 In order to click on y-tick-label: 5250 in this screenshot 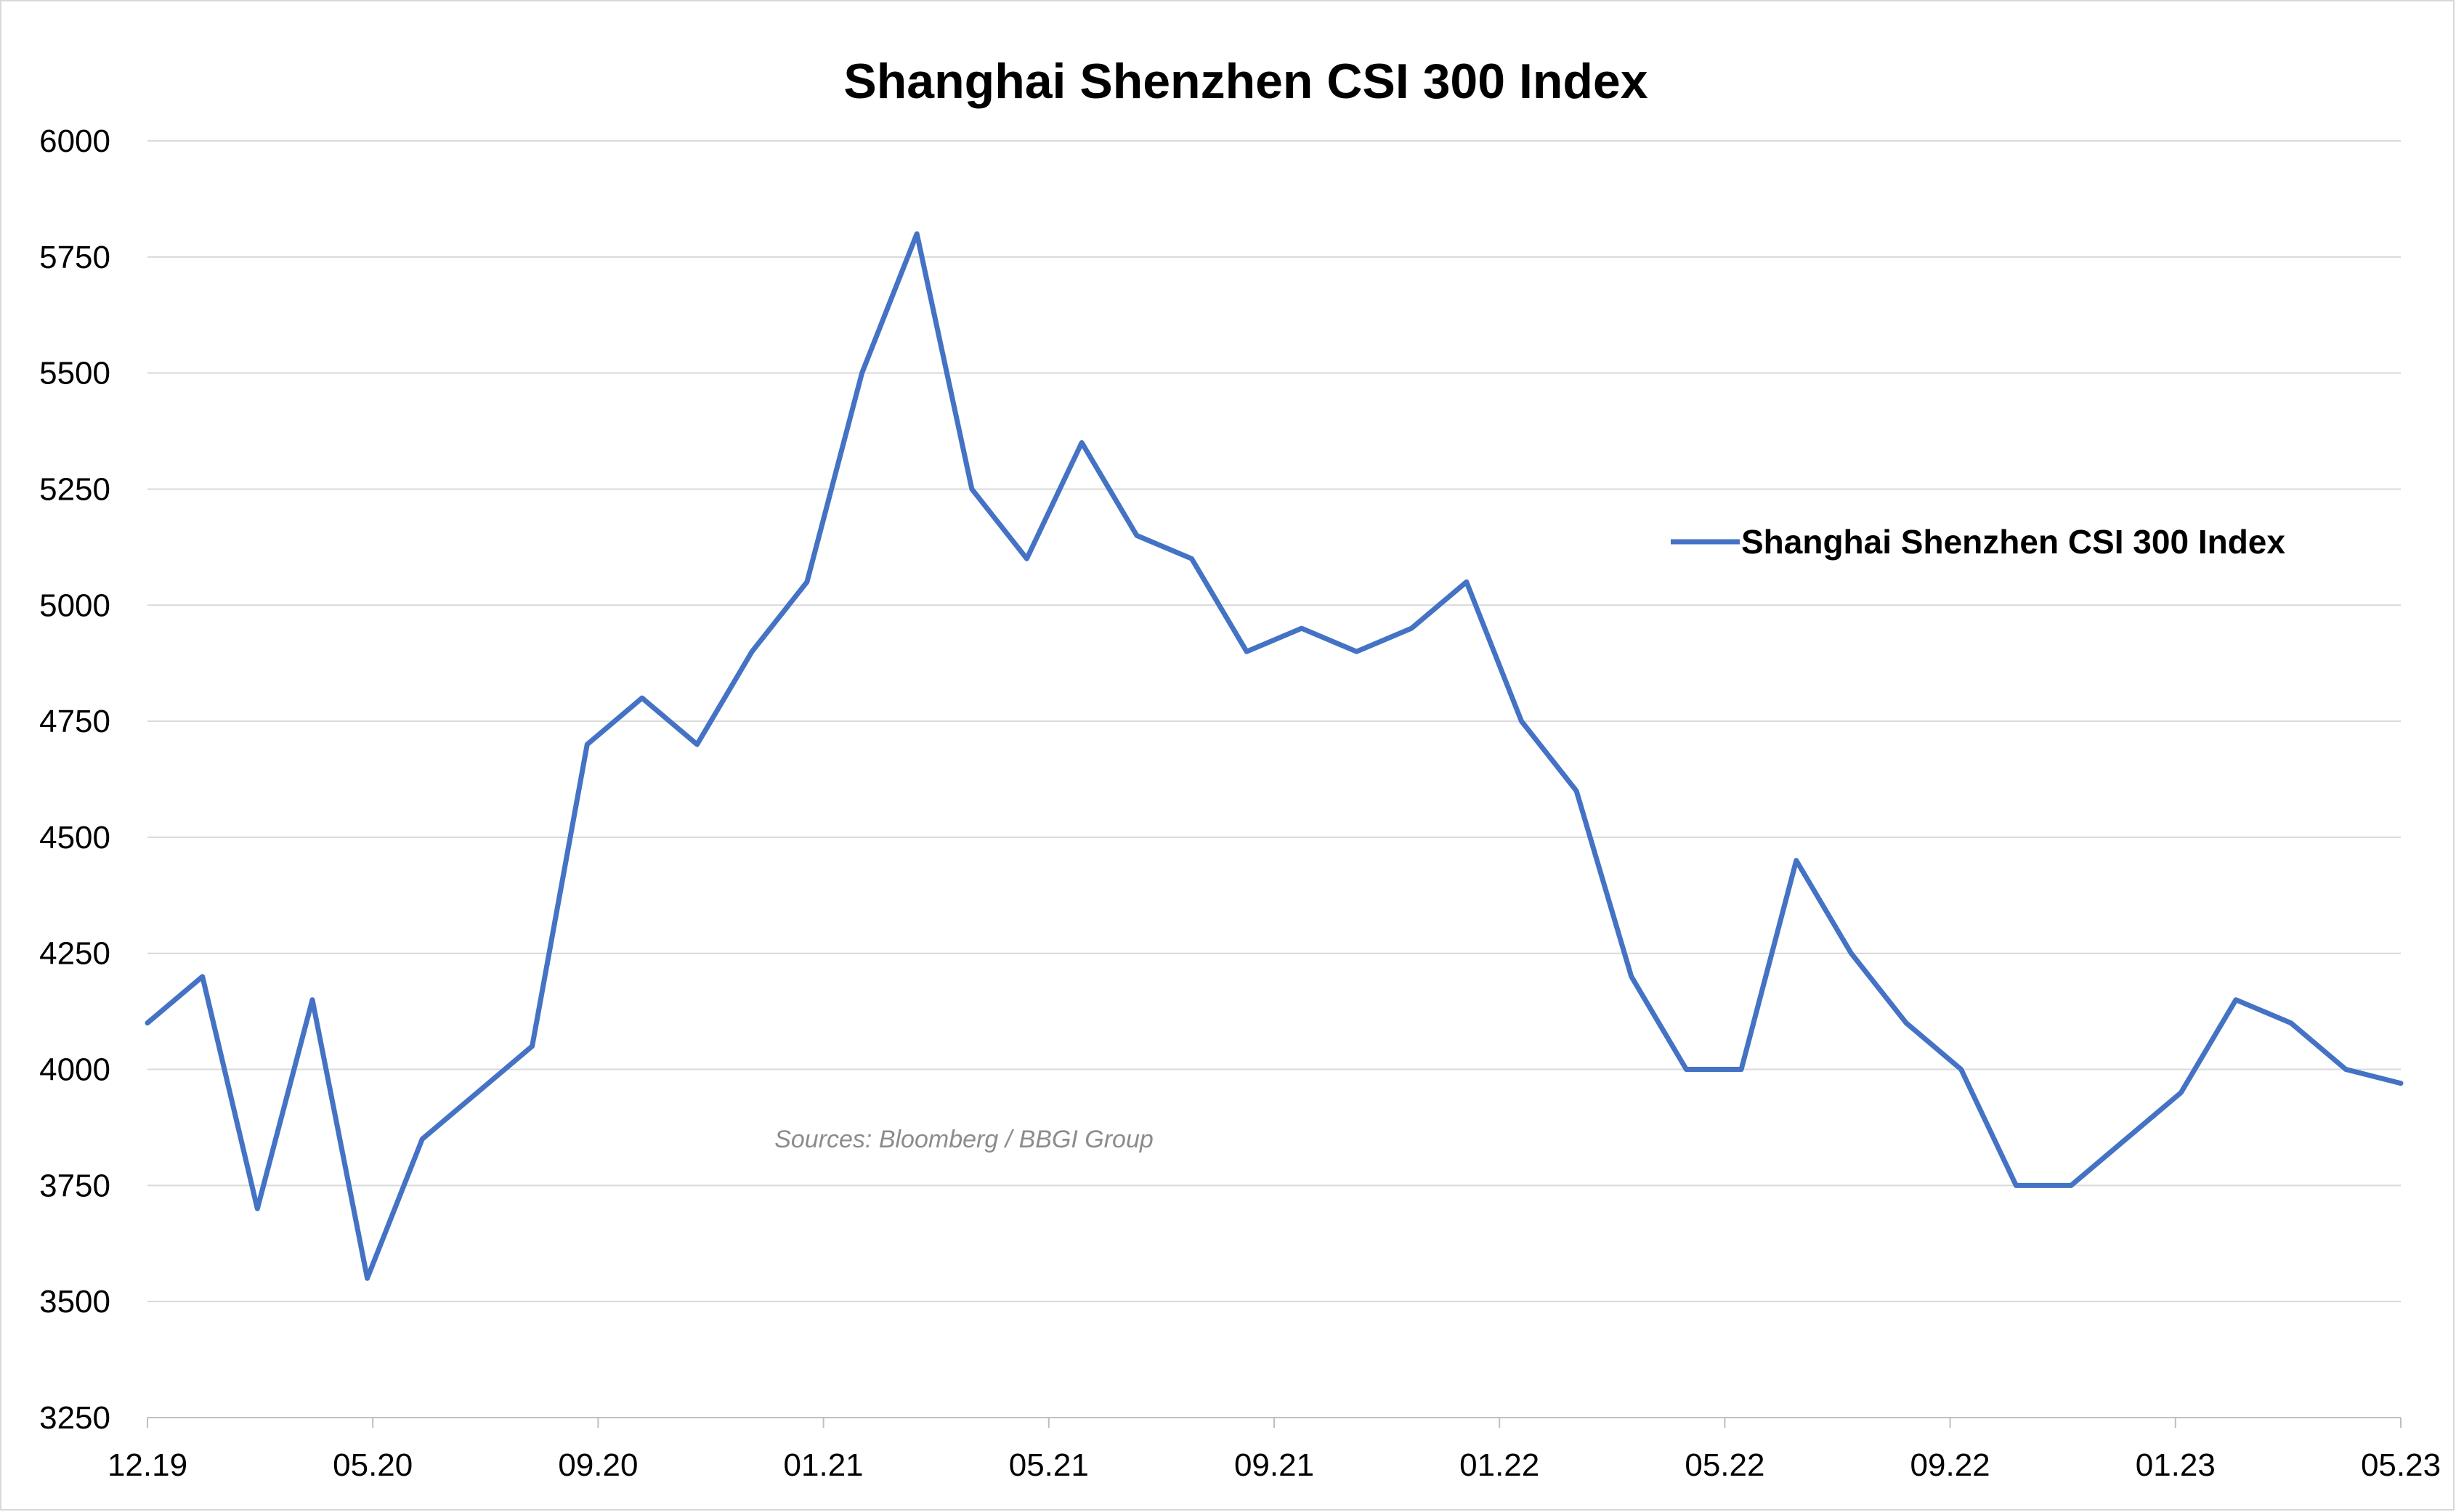, I will do `click(74, 489)`.